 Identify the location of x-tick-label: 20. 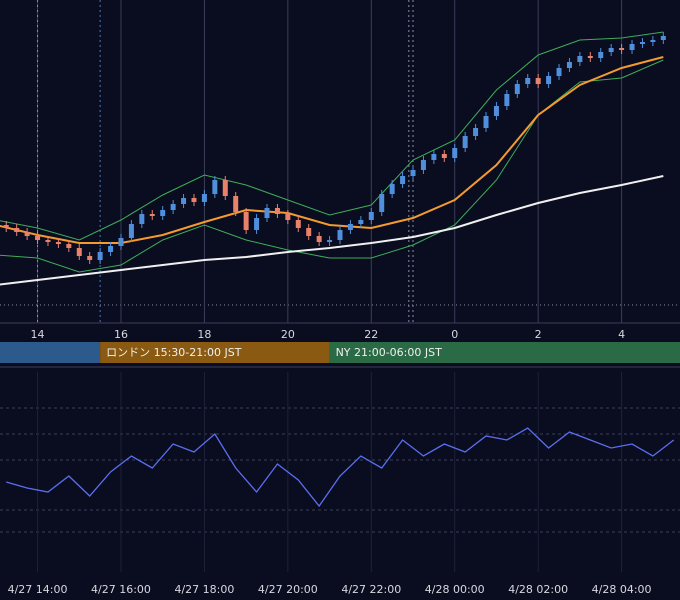
(288, 334).